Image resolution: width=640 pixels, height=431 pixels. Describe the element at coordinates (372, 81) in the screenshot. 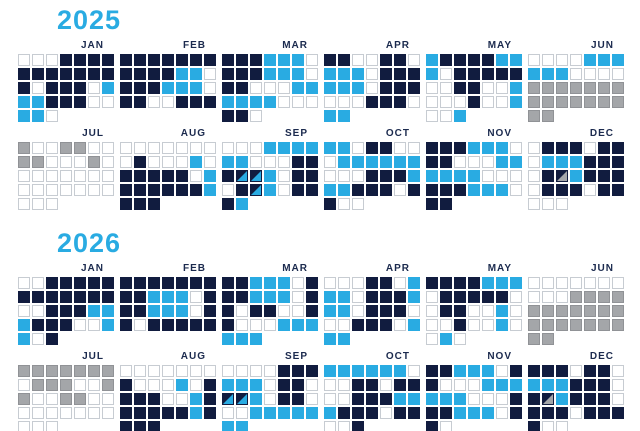

I see `month-apr-2025: APR` at that location.